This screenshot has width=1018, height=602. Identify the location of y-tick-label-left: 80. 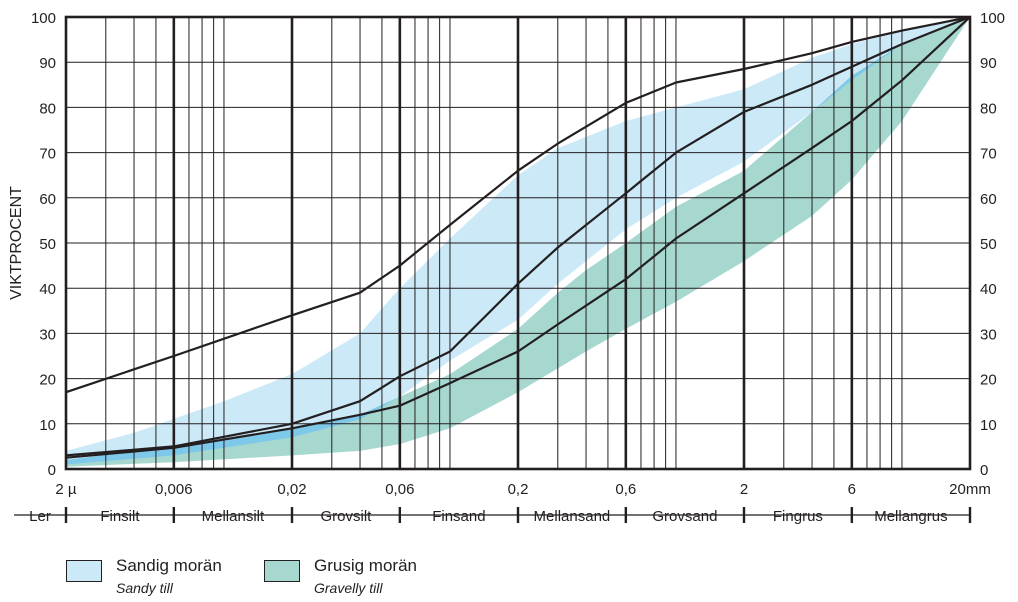
(47, 108).